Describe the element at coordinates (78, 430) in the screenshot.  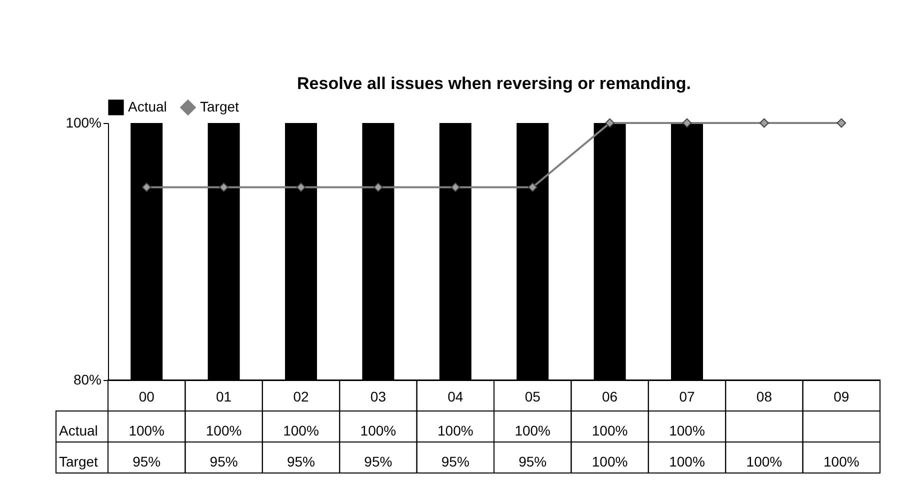
I see `text: Actual` at that location.